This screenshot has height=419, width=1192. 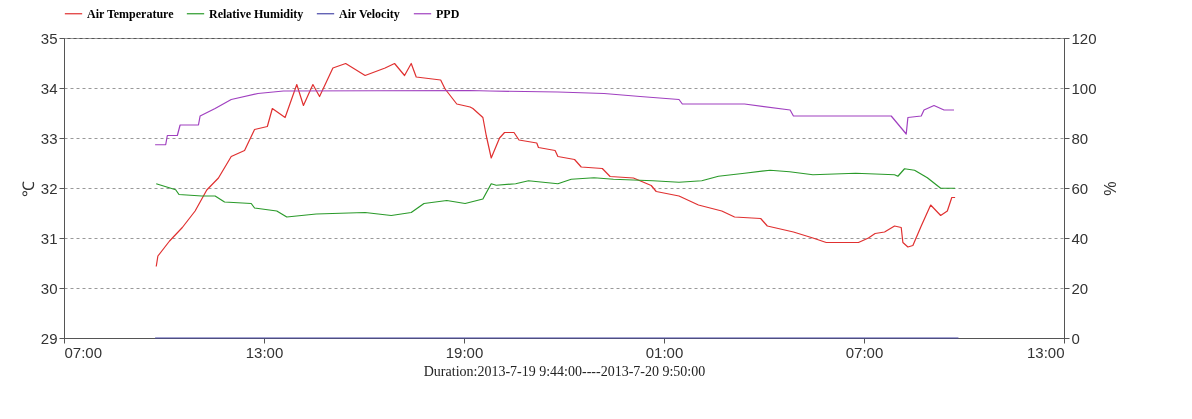 I want to click on legend-label: Air Velocity, so click(x=369, y=13).